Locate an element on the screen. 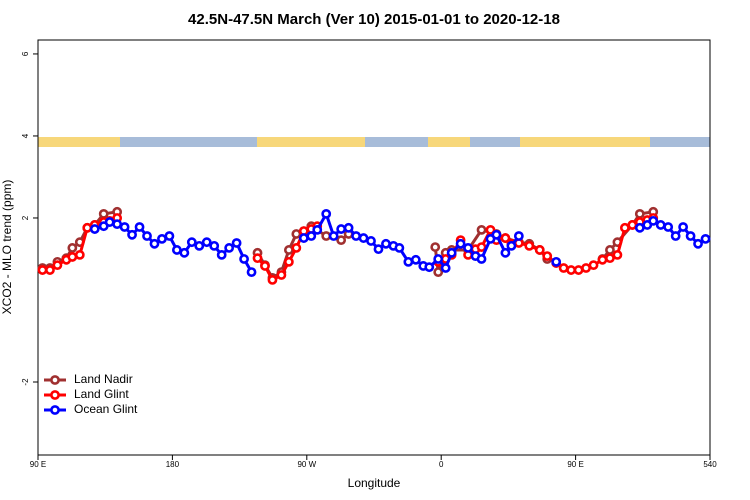 Image resolution: width=750 pixels, height=500 pixels. x-tick-label: 180 is located at coordinates (173, 464).